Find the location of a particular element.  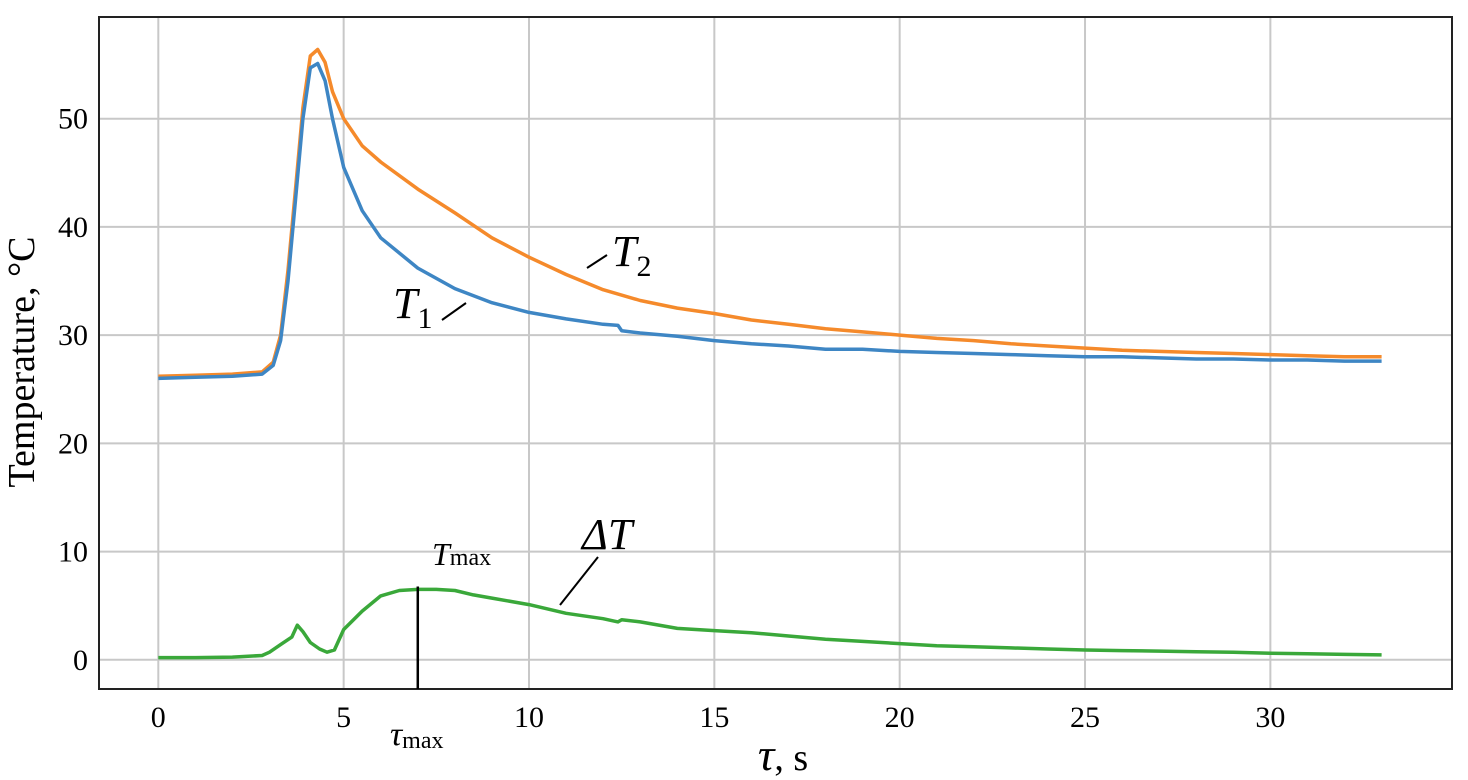

x-tick-label: 20 is located at coordinates (900, 717).